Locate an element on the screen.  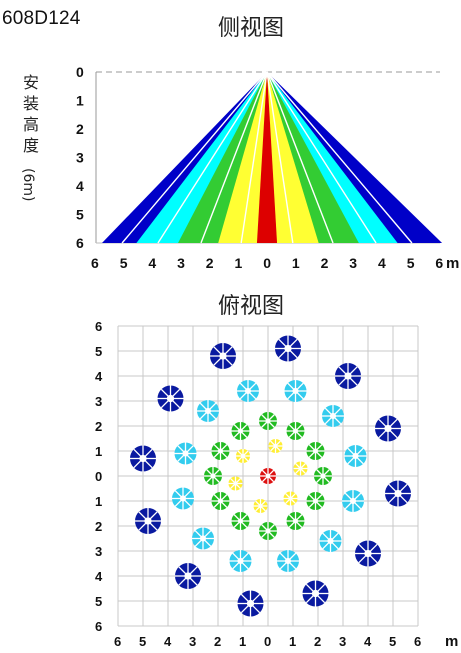
top-y-tick: 6 is located at coordinates (98, 326).